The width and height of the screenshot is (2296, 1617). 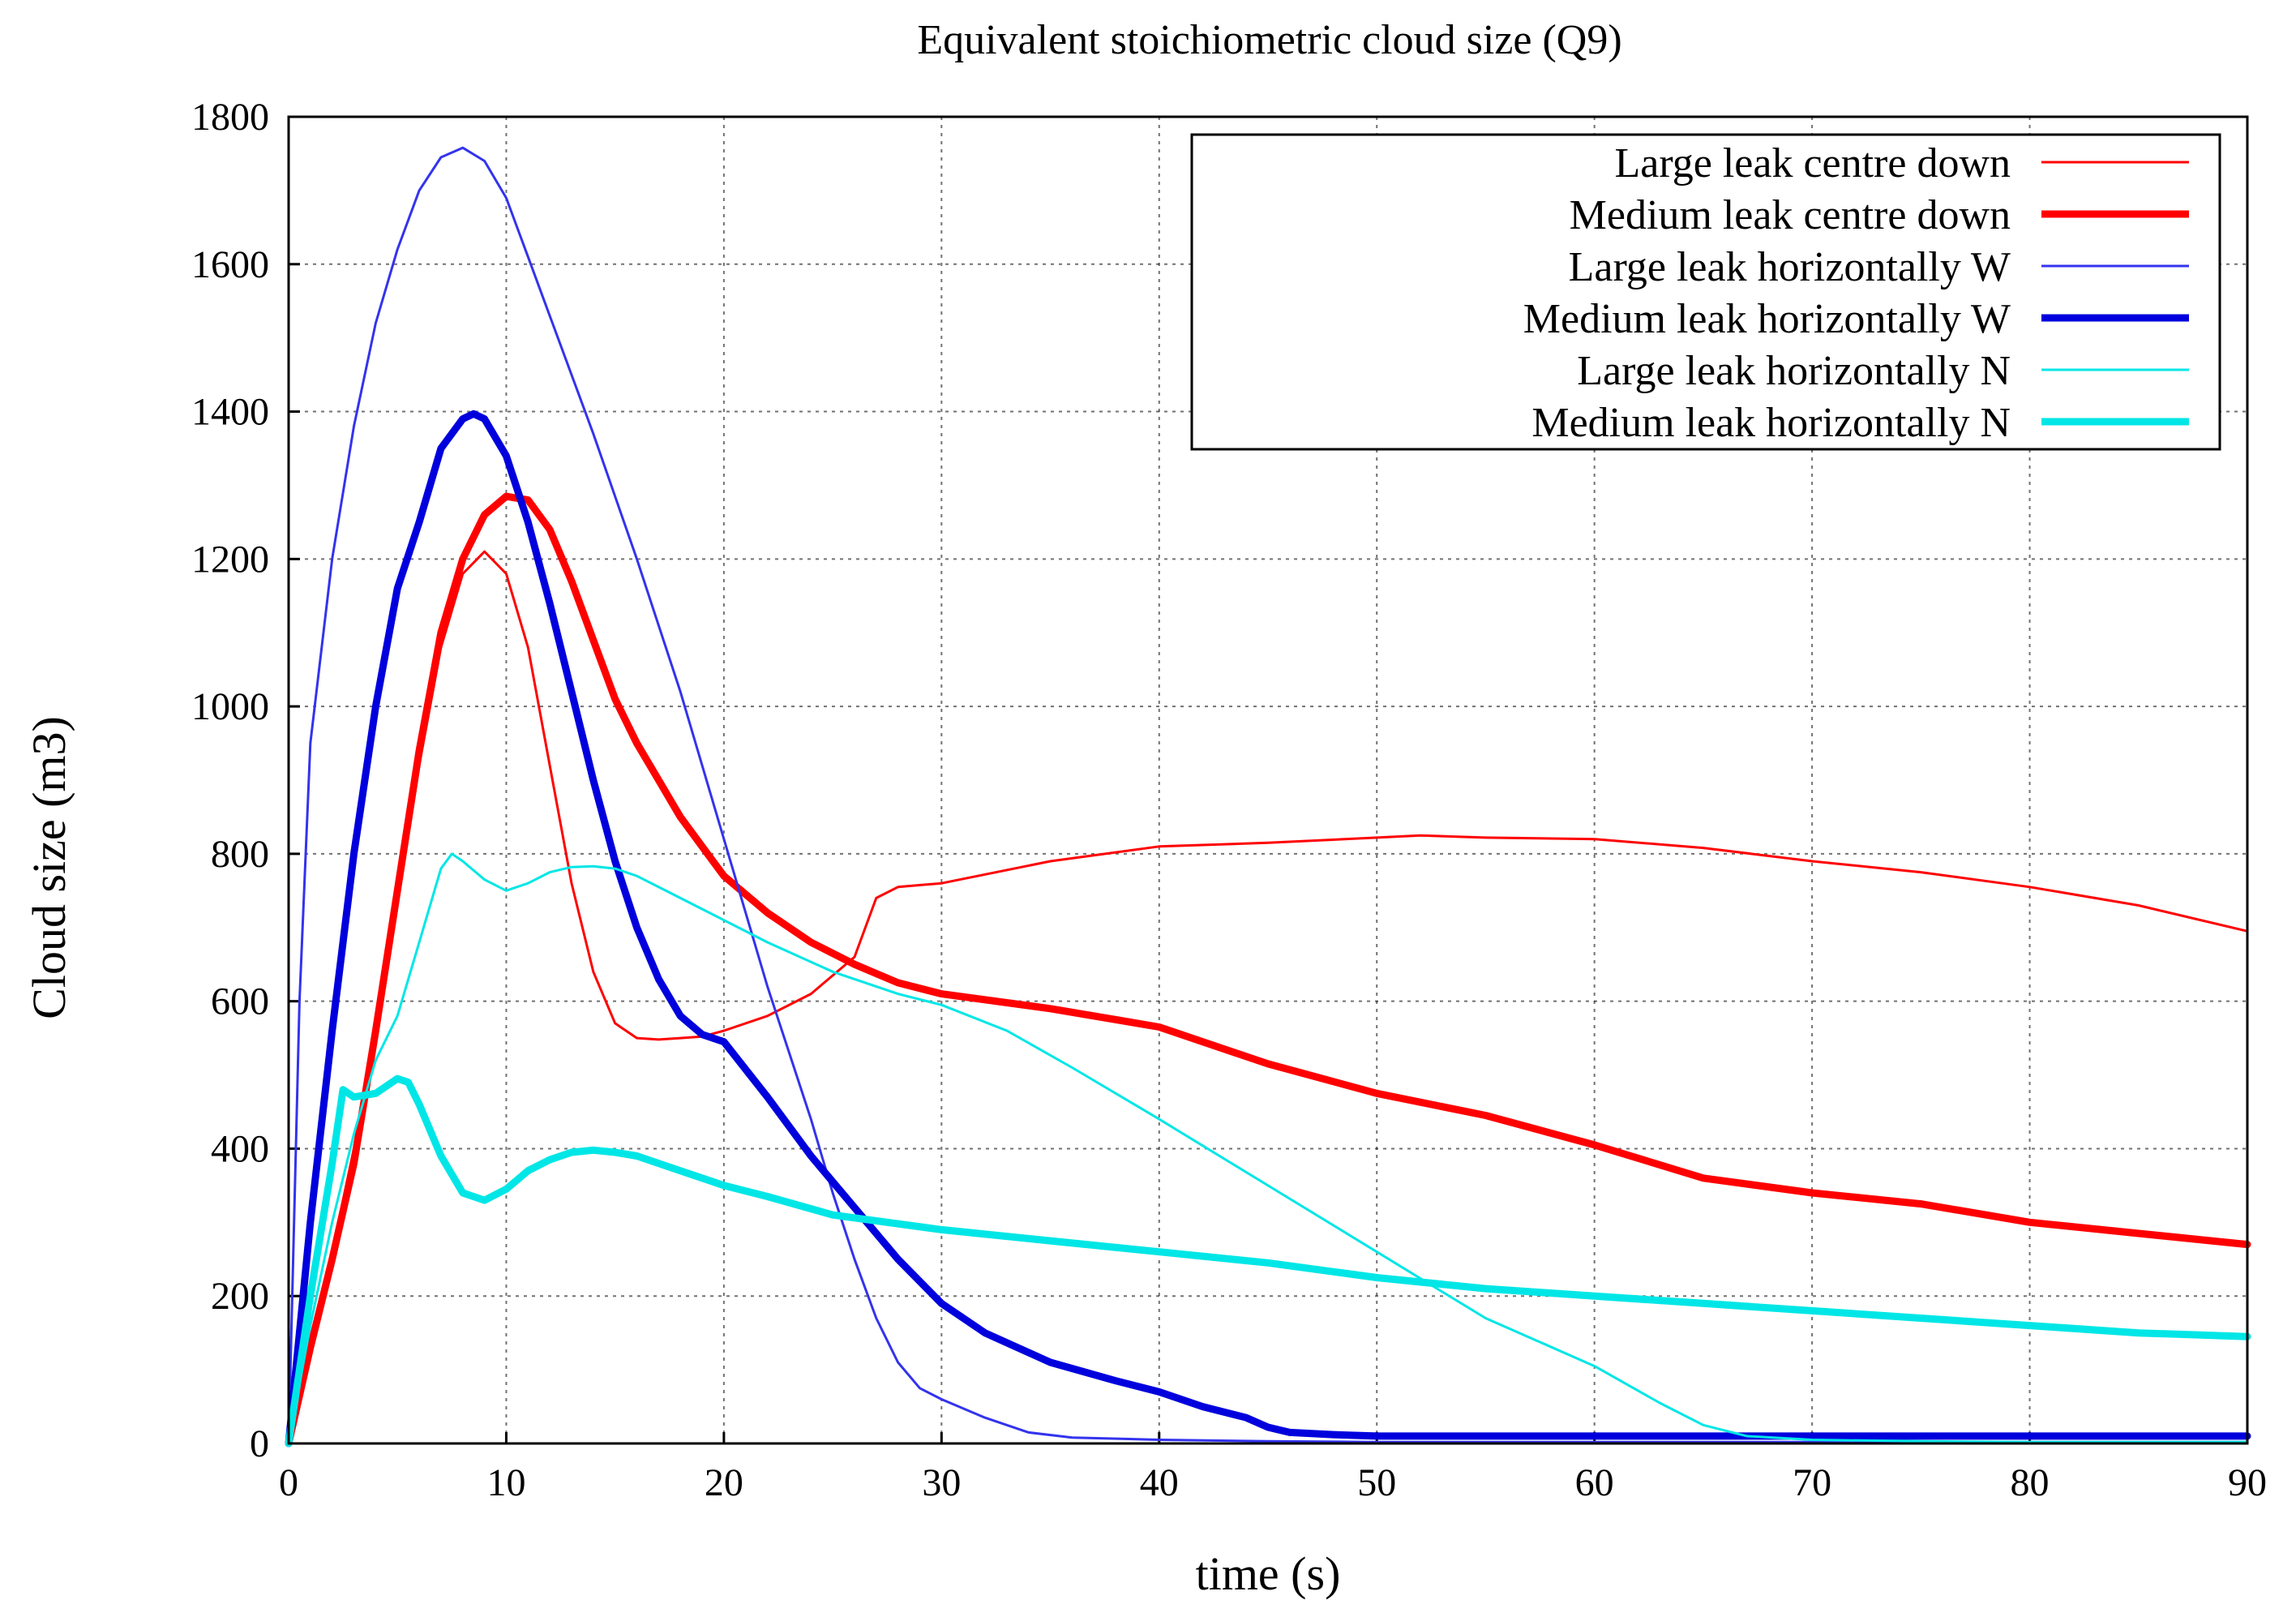 I want to click on x-tick-label: 40, so click(x=1160, y=1482).